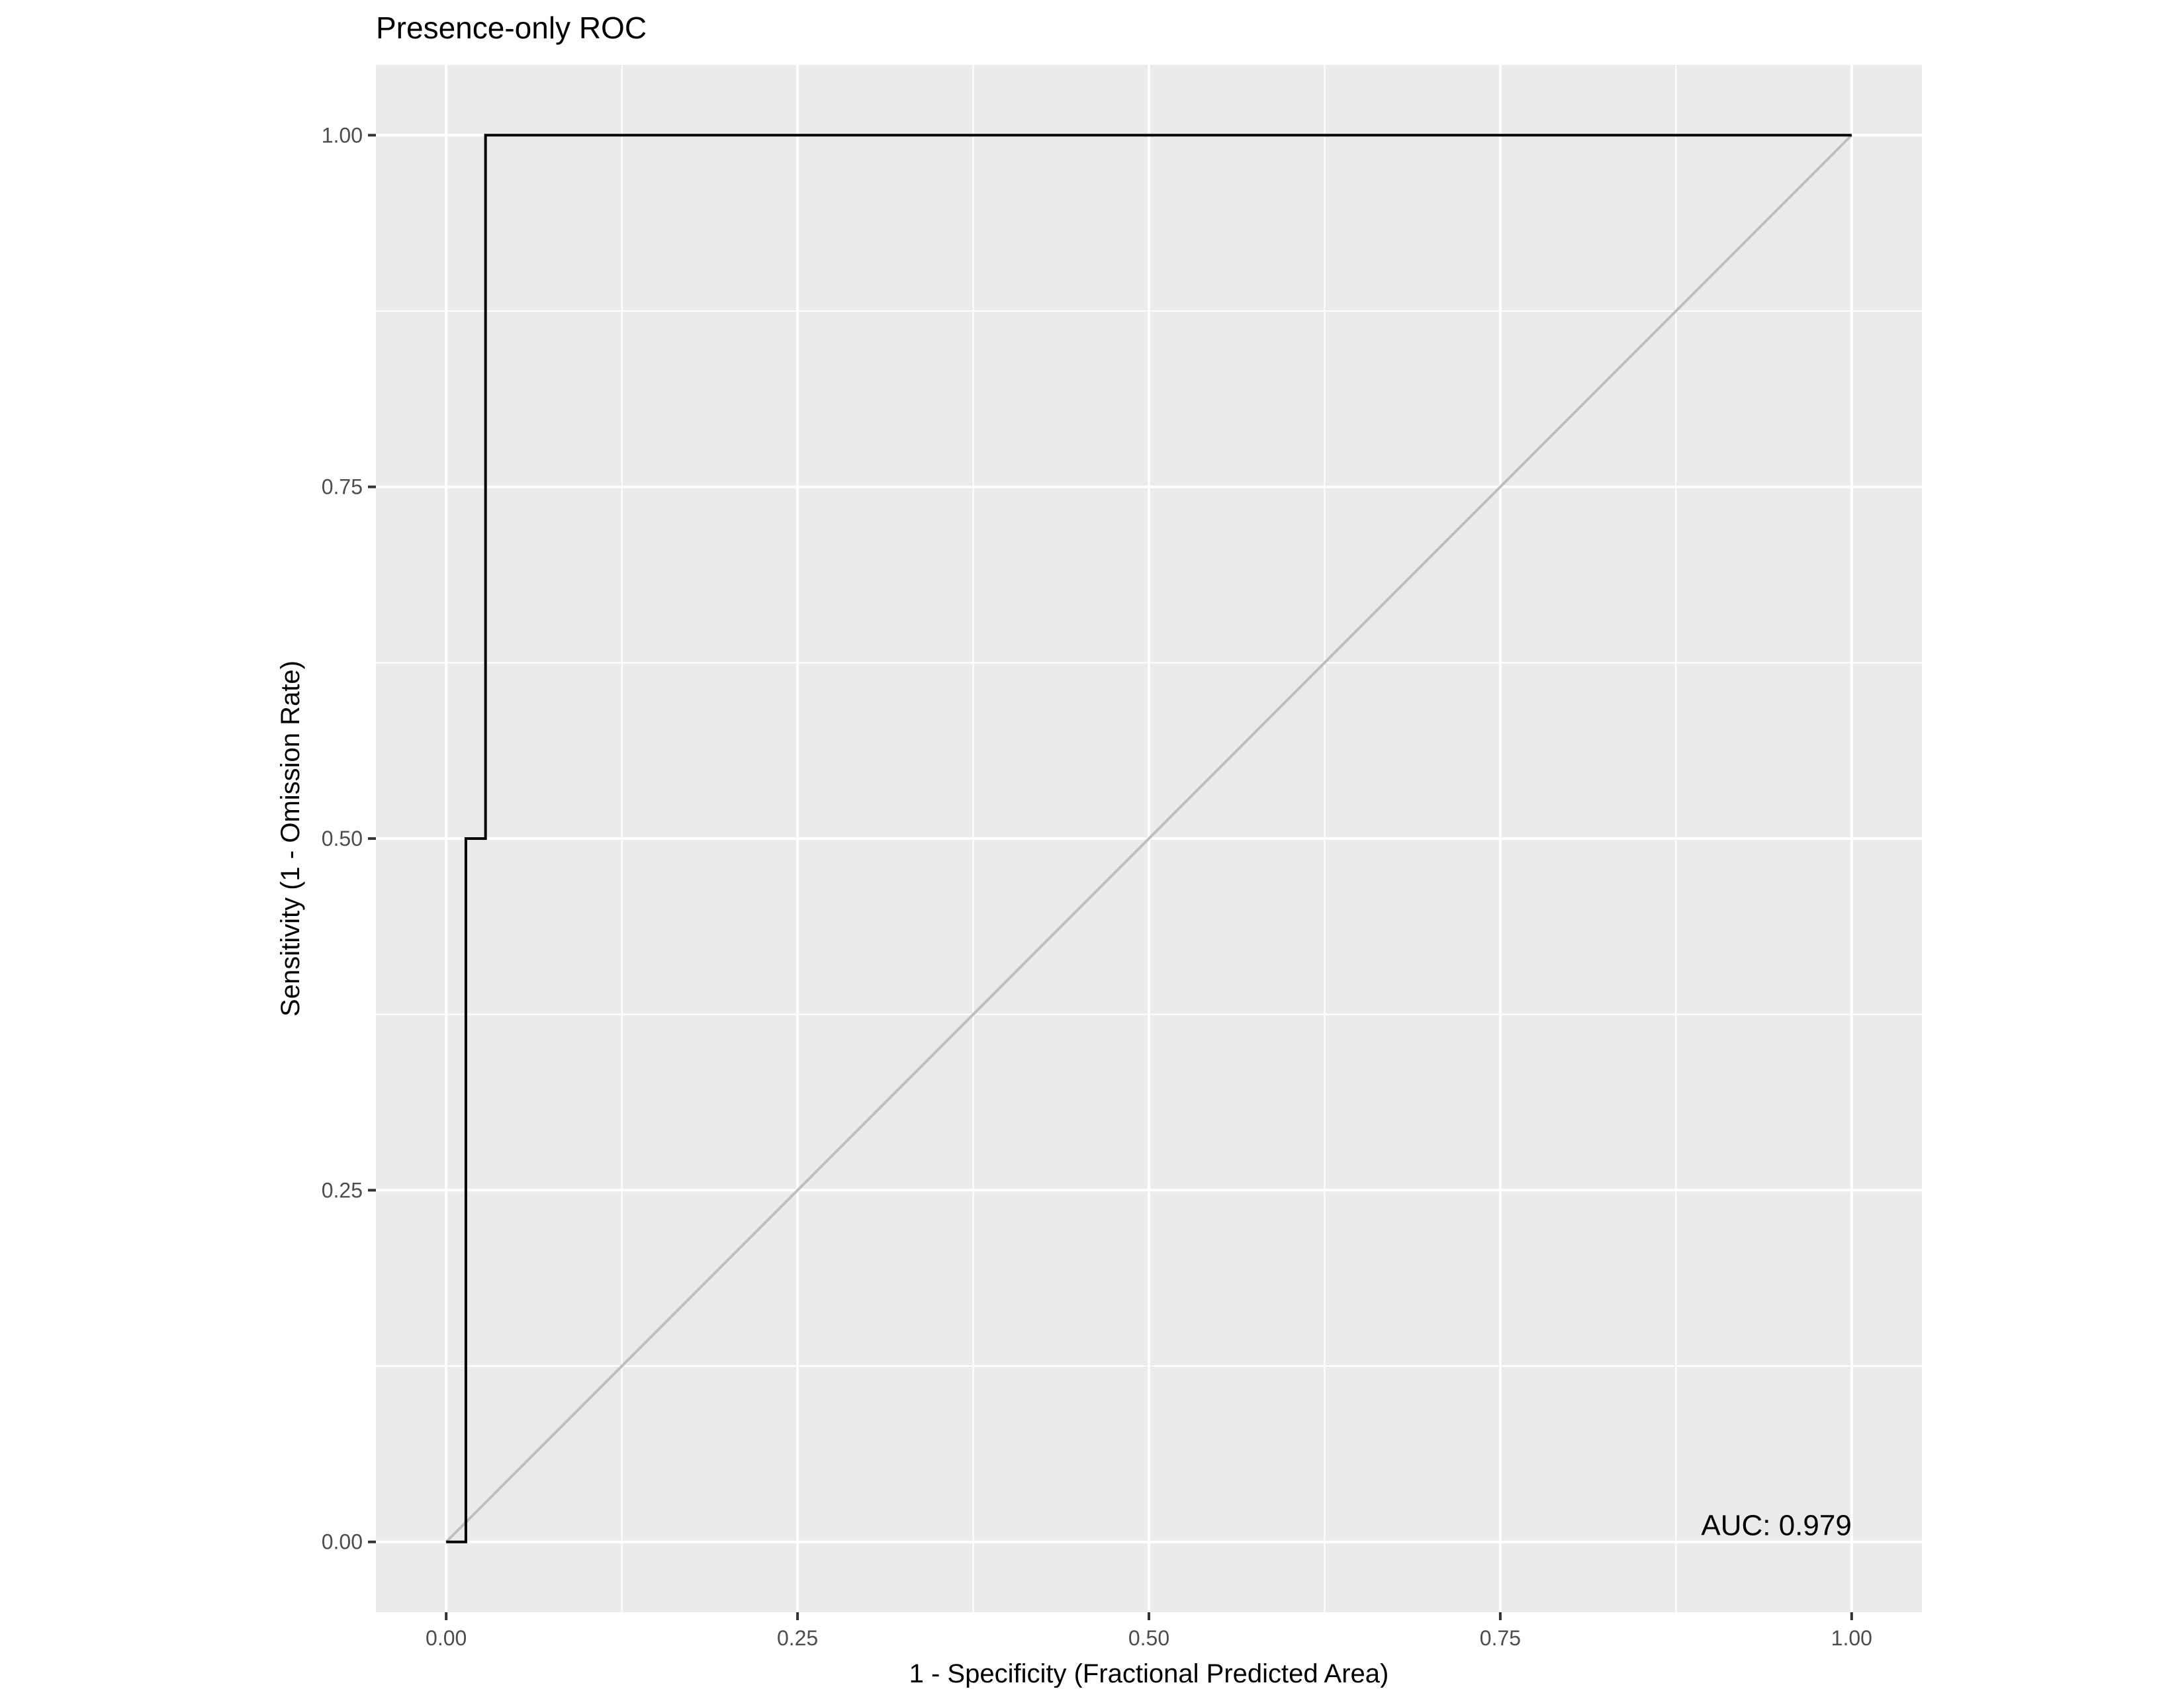  What do you see at coordinates (343, 1542) in the screenshot?
I see `y-tick-label: 0.00` at bounding box center [343, 1542].